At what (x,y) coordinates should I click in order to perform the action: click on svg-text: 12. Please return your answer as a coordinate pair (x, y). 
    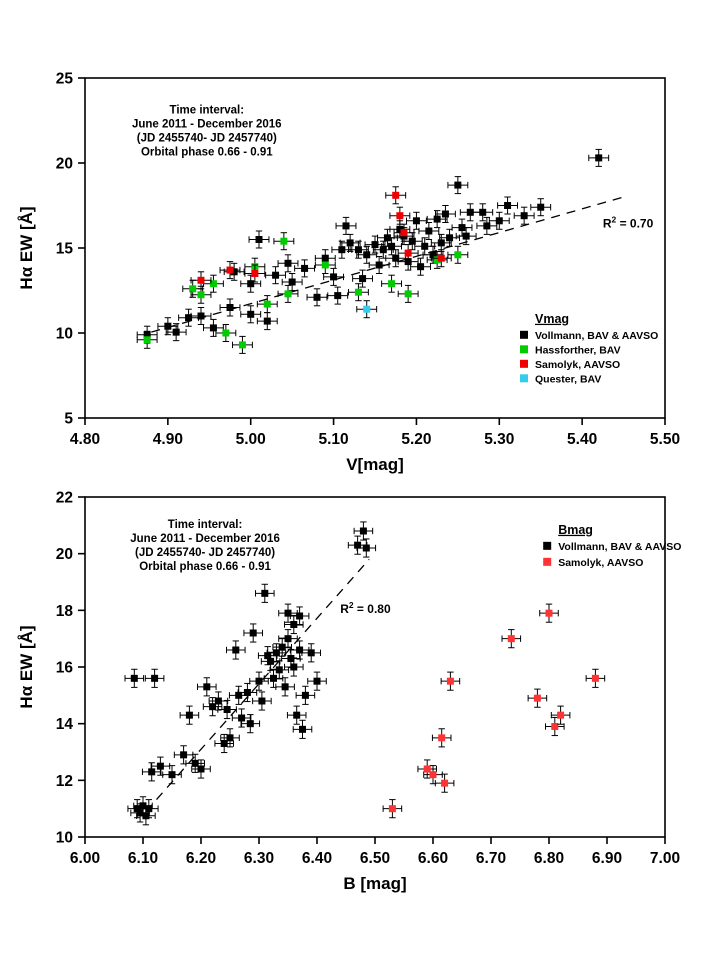
    Looking at the image, I should click on (64, 781).